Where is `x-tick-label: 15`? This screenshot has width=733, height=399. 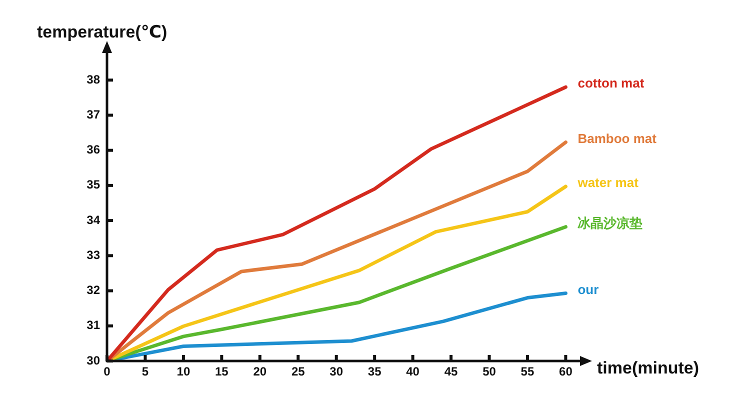 x-tick-label: 15 is located at coordinates (222, 371).